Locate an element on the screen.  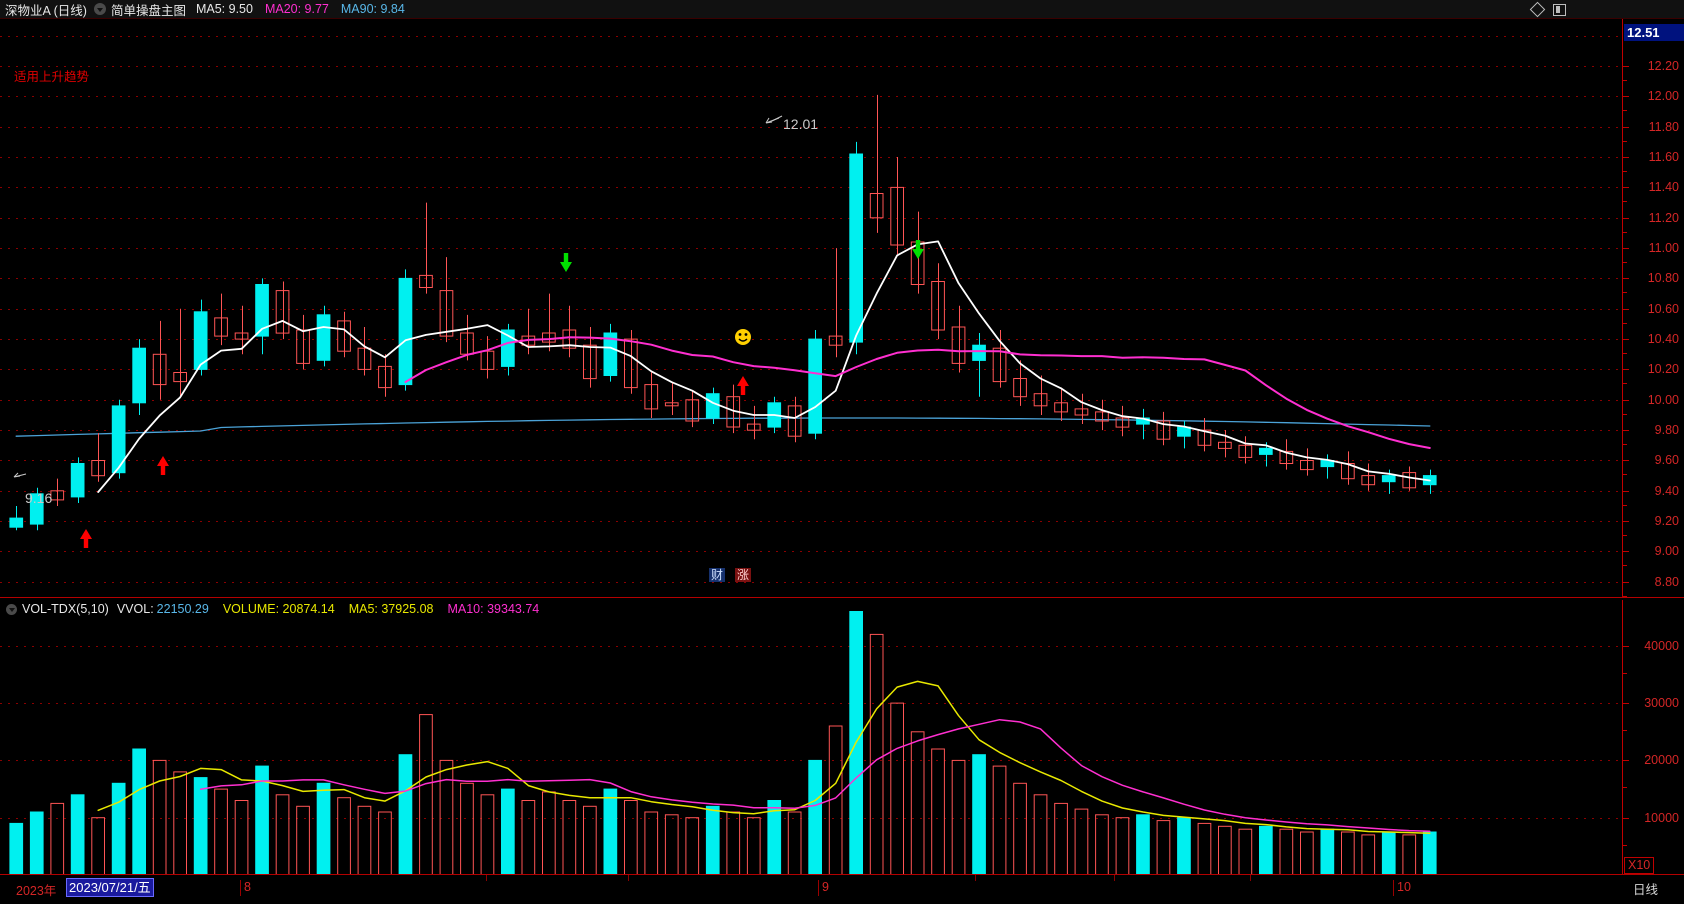
indicator-name-label: 简单操盘主图 is located at coordinates (148, 10).